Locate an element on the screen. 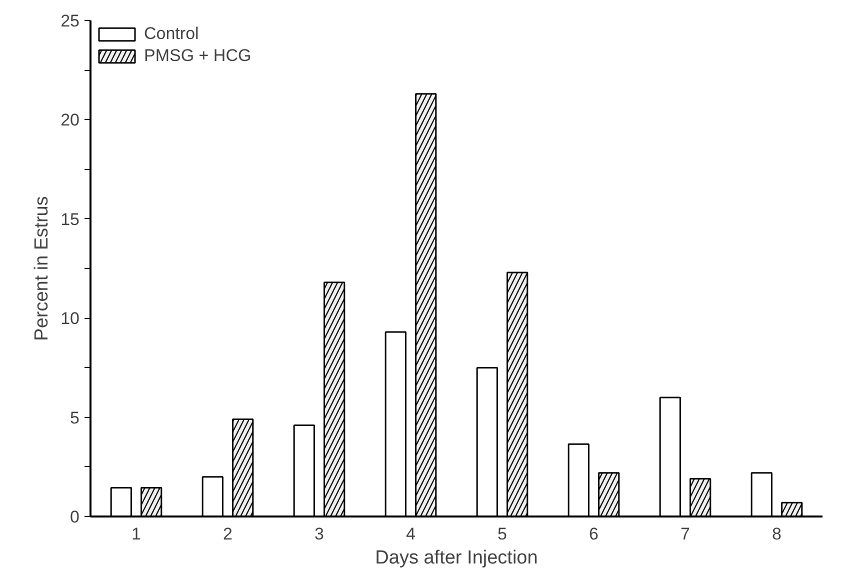 This screenshot has height=586, width=842. y-axis-title: Percent in Estrus is located at coordinates (42, 268).